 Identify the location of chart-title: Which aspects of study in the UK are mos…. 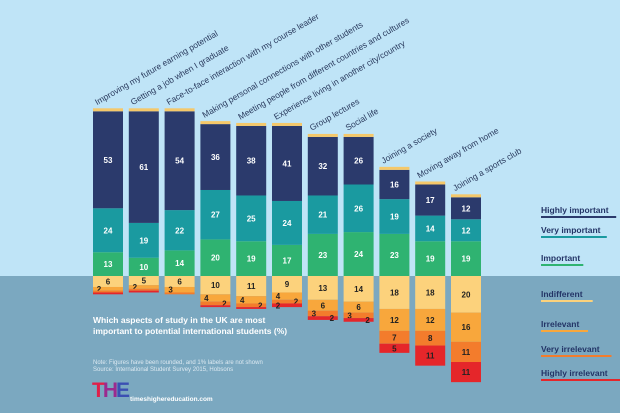
(190, 325).